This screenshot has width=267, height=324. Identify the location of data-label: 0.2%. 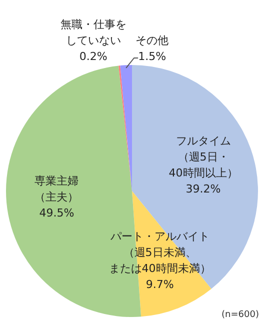
(93, 56).